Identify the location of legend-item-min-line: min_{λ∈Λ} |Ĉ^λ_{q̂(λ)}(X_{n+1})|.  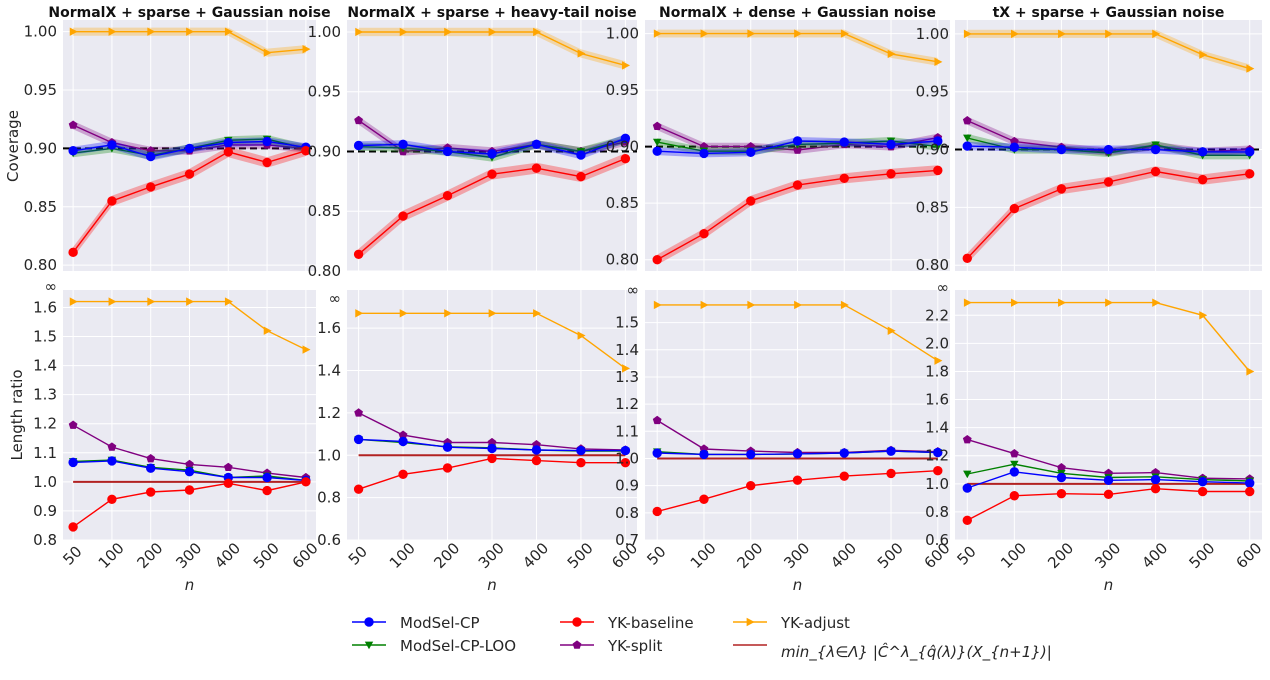
(892, 652).